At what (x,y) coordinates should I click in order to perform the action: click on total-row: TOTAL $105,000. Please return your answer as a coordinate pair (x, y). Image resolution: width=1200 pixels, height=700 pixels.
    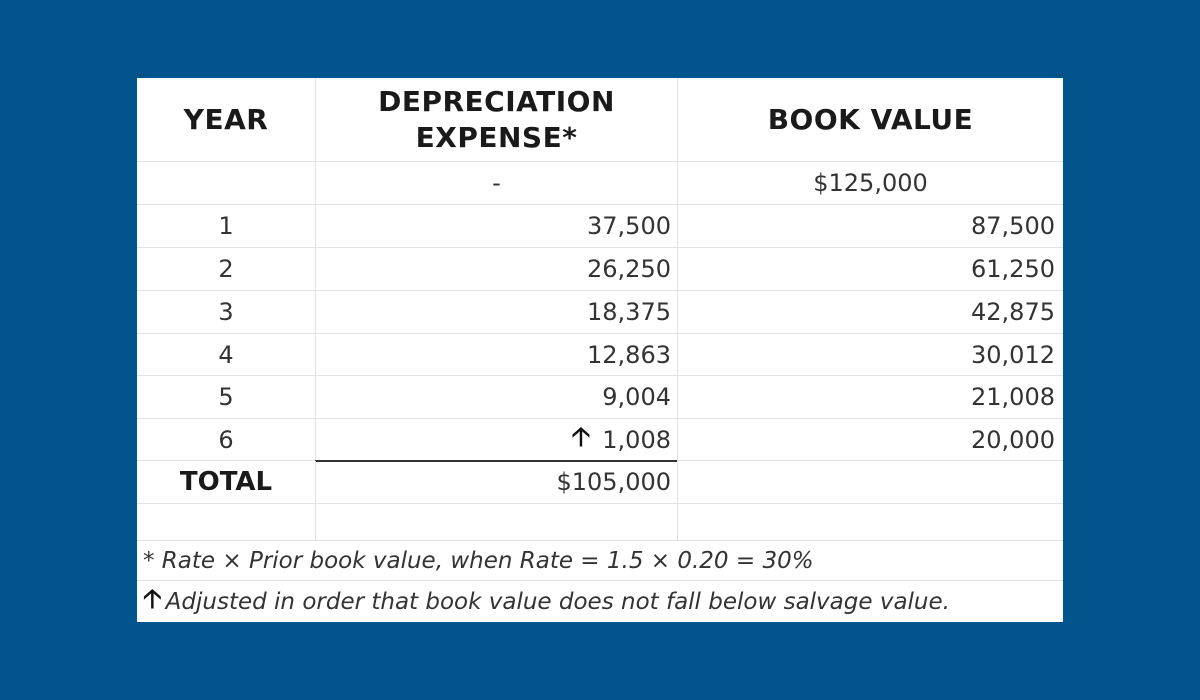
    Looking at the image, I should click on (600, 482).